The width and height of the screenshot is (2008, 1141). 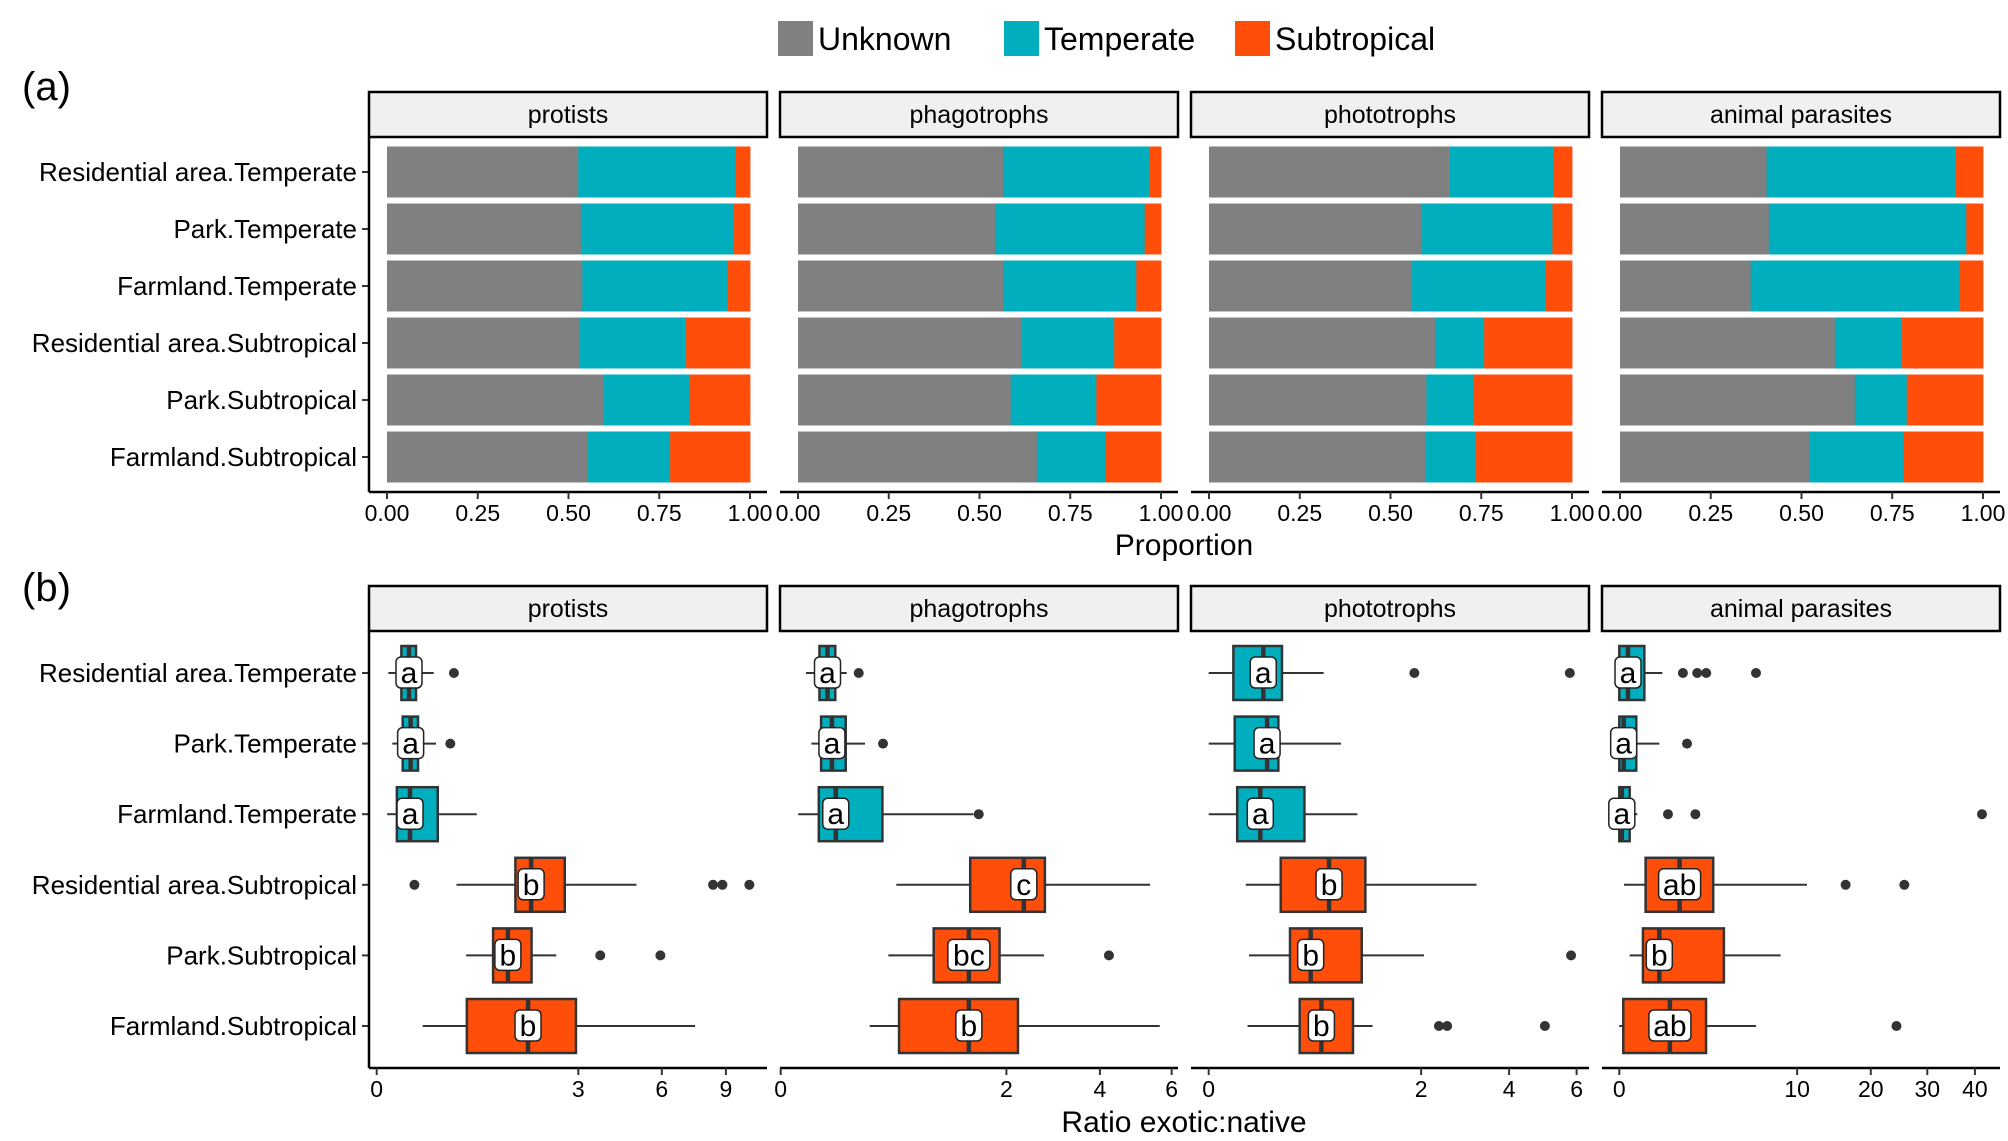 What do you see at coordinates (1001, 955) in the screenshot?
I see `boxplot: bc` at bounding box center [1001, 955].